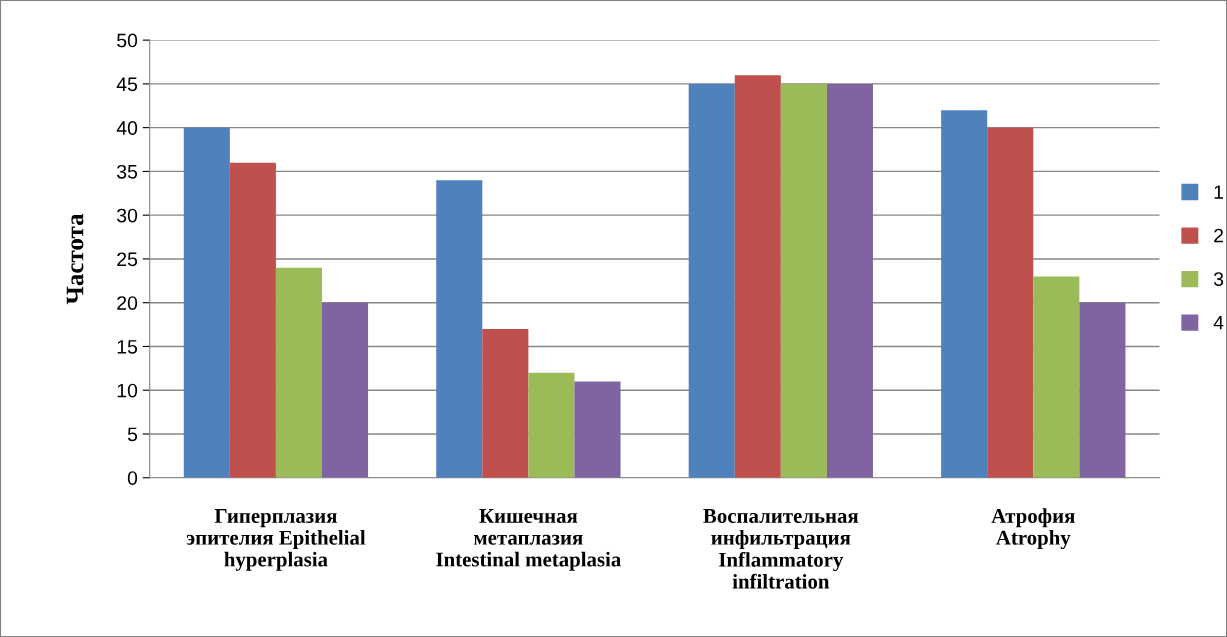 The height and width of the screenshot is (637, 1227). Describe the element at coordinates (127, 40) in the screenshot. I see `y-tick-label: 50` at that location.